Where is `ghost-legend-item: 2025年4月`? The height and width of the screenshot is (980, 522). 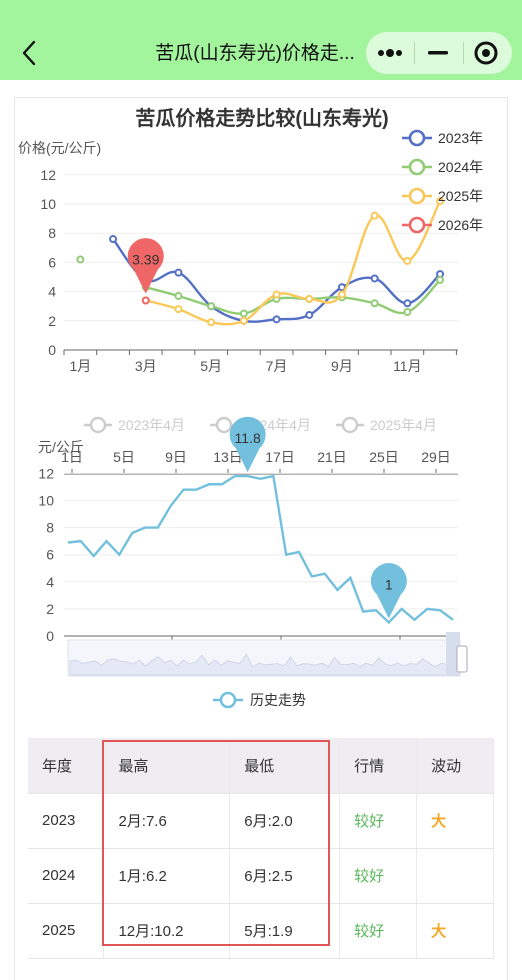 ghost-legend-item: 2025年4月 is located at coordinates (386, 425).